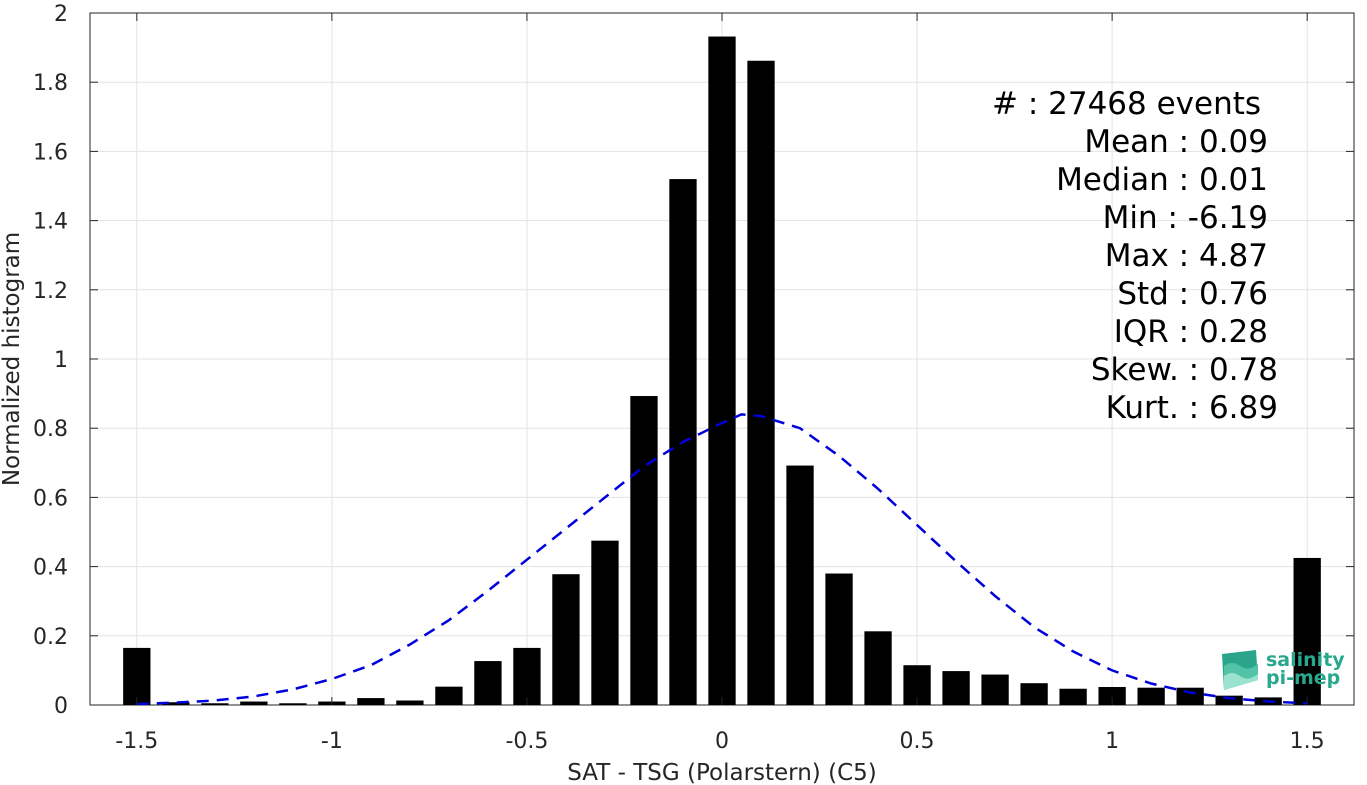 The height and width of the screenshot is (785, 1367). Describe the element at coordinates (50, 222) in the screenshot. I see `y-tick-label: 1.4` at that location.